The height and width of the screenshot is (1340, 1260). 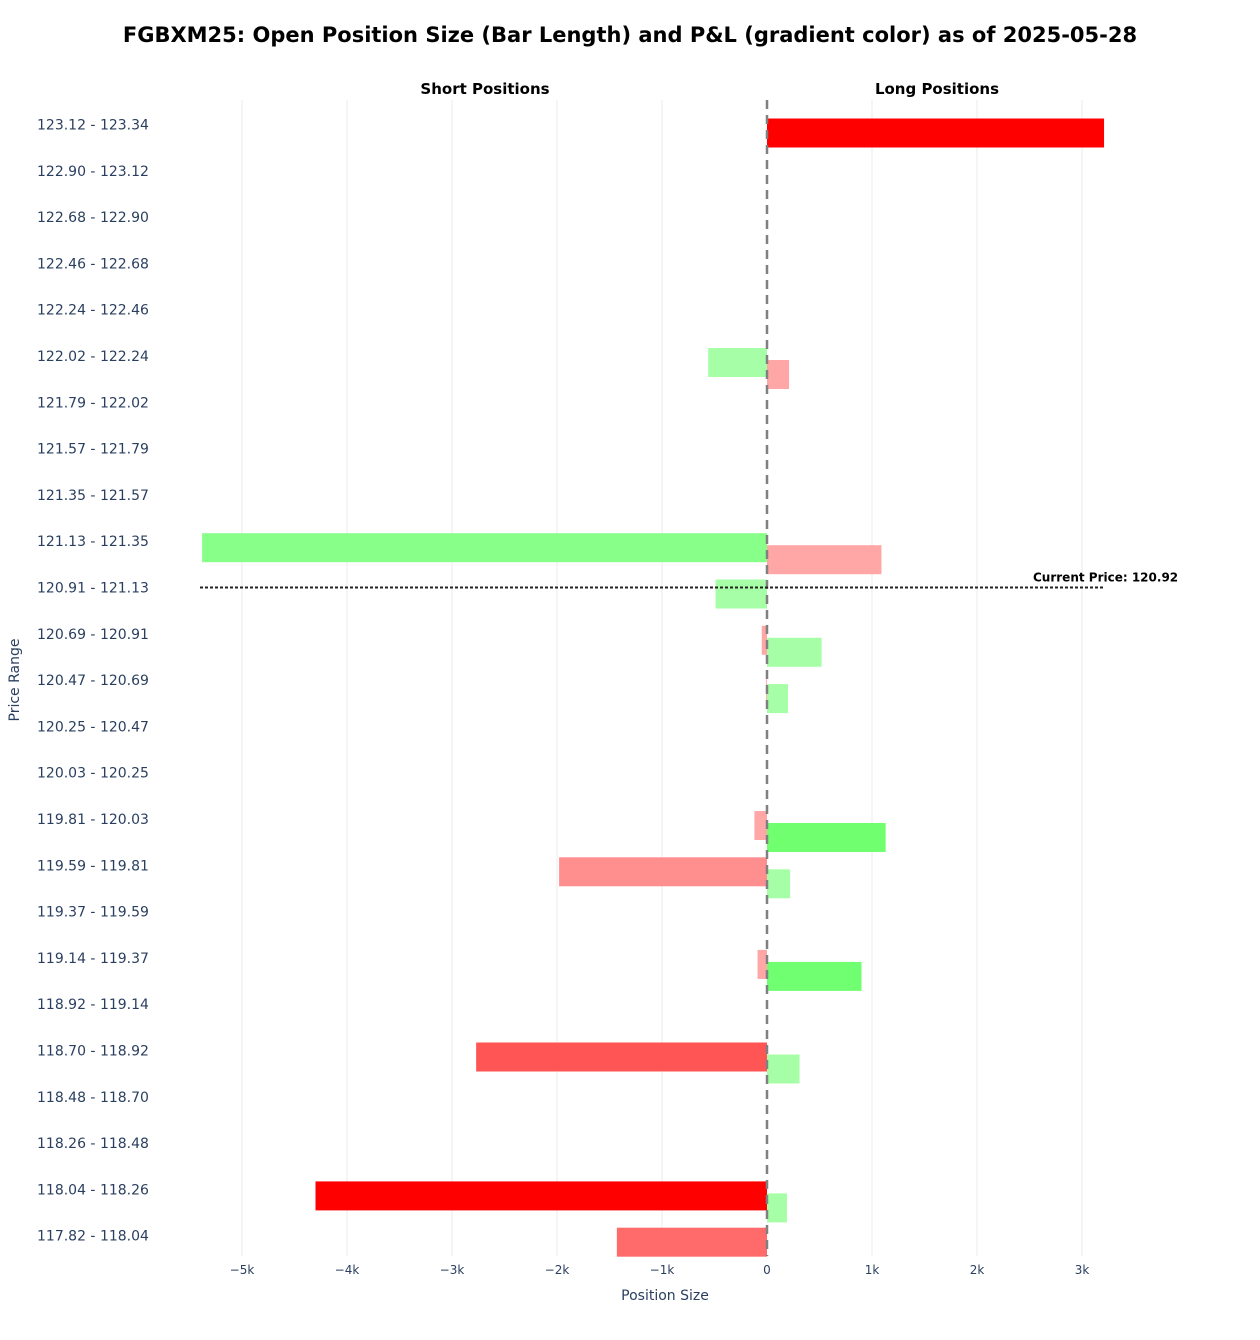 I want to click on current-price-label: Current Price: 120.92, so click(x=1105, y=578).